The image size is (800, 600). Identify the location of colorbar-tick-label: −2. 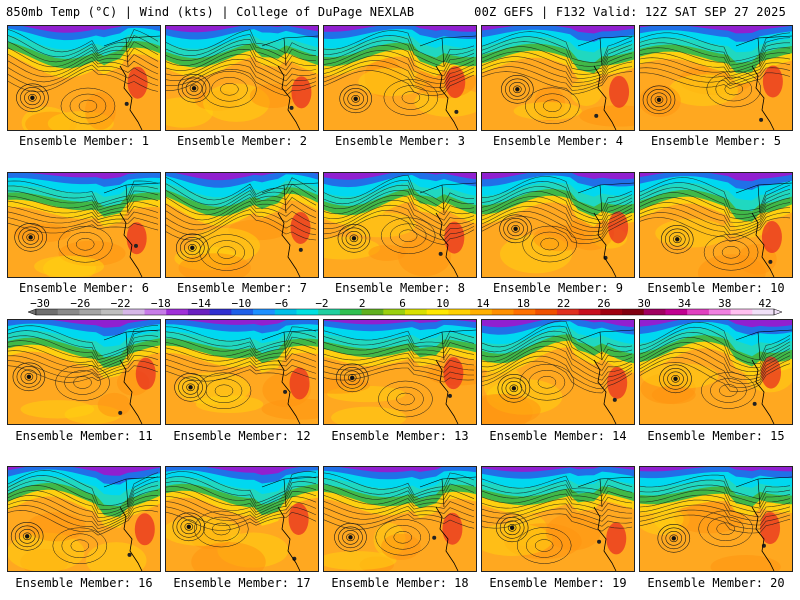
(322, 303).